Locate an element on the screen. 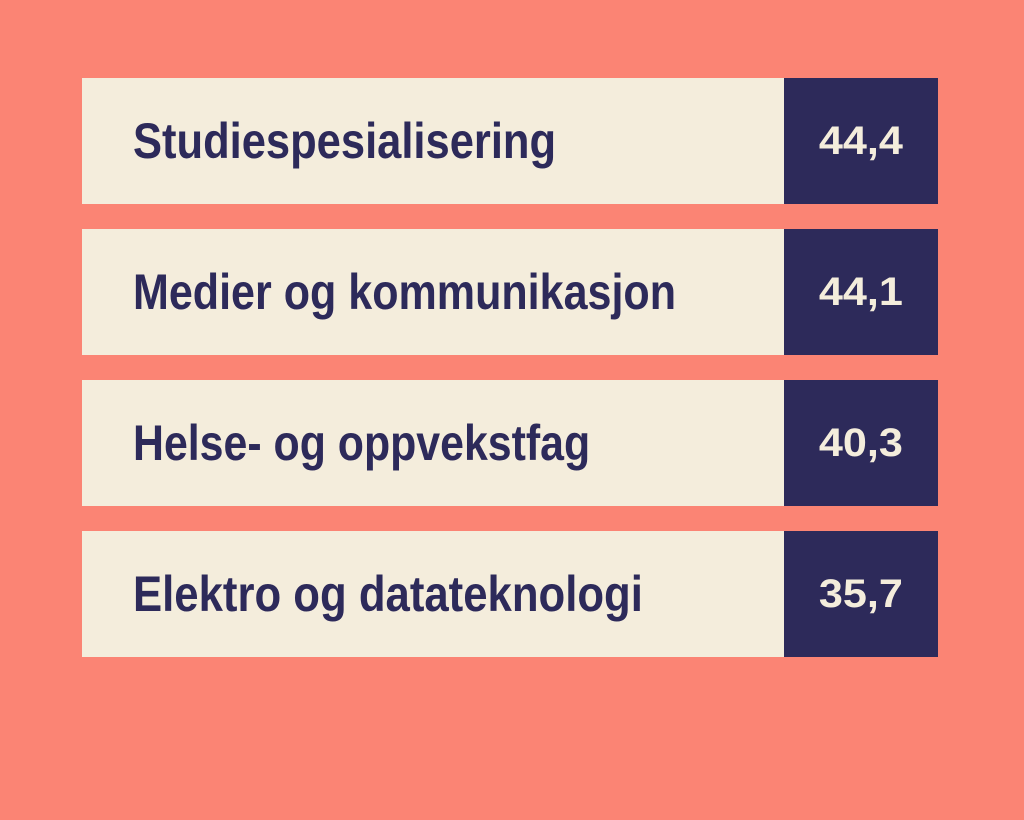 This screenshot has height=820, width=1024. value-box: 44,4 is located at coordinates (861, 141).